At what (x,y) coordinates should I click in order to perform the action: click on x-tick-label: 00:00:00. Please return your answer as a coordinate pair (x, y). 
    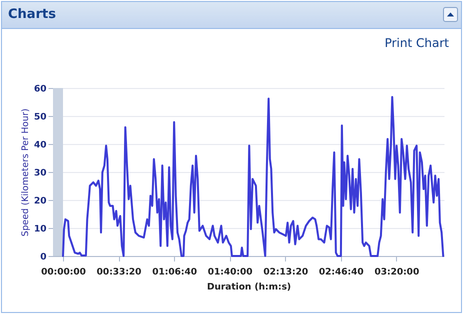
    Looking at the image, I should click on (63, 273).